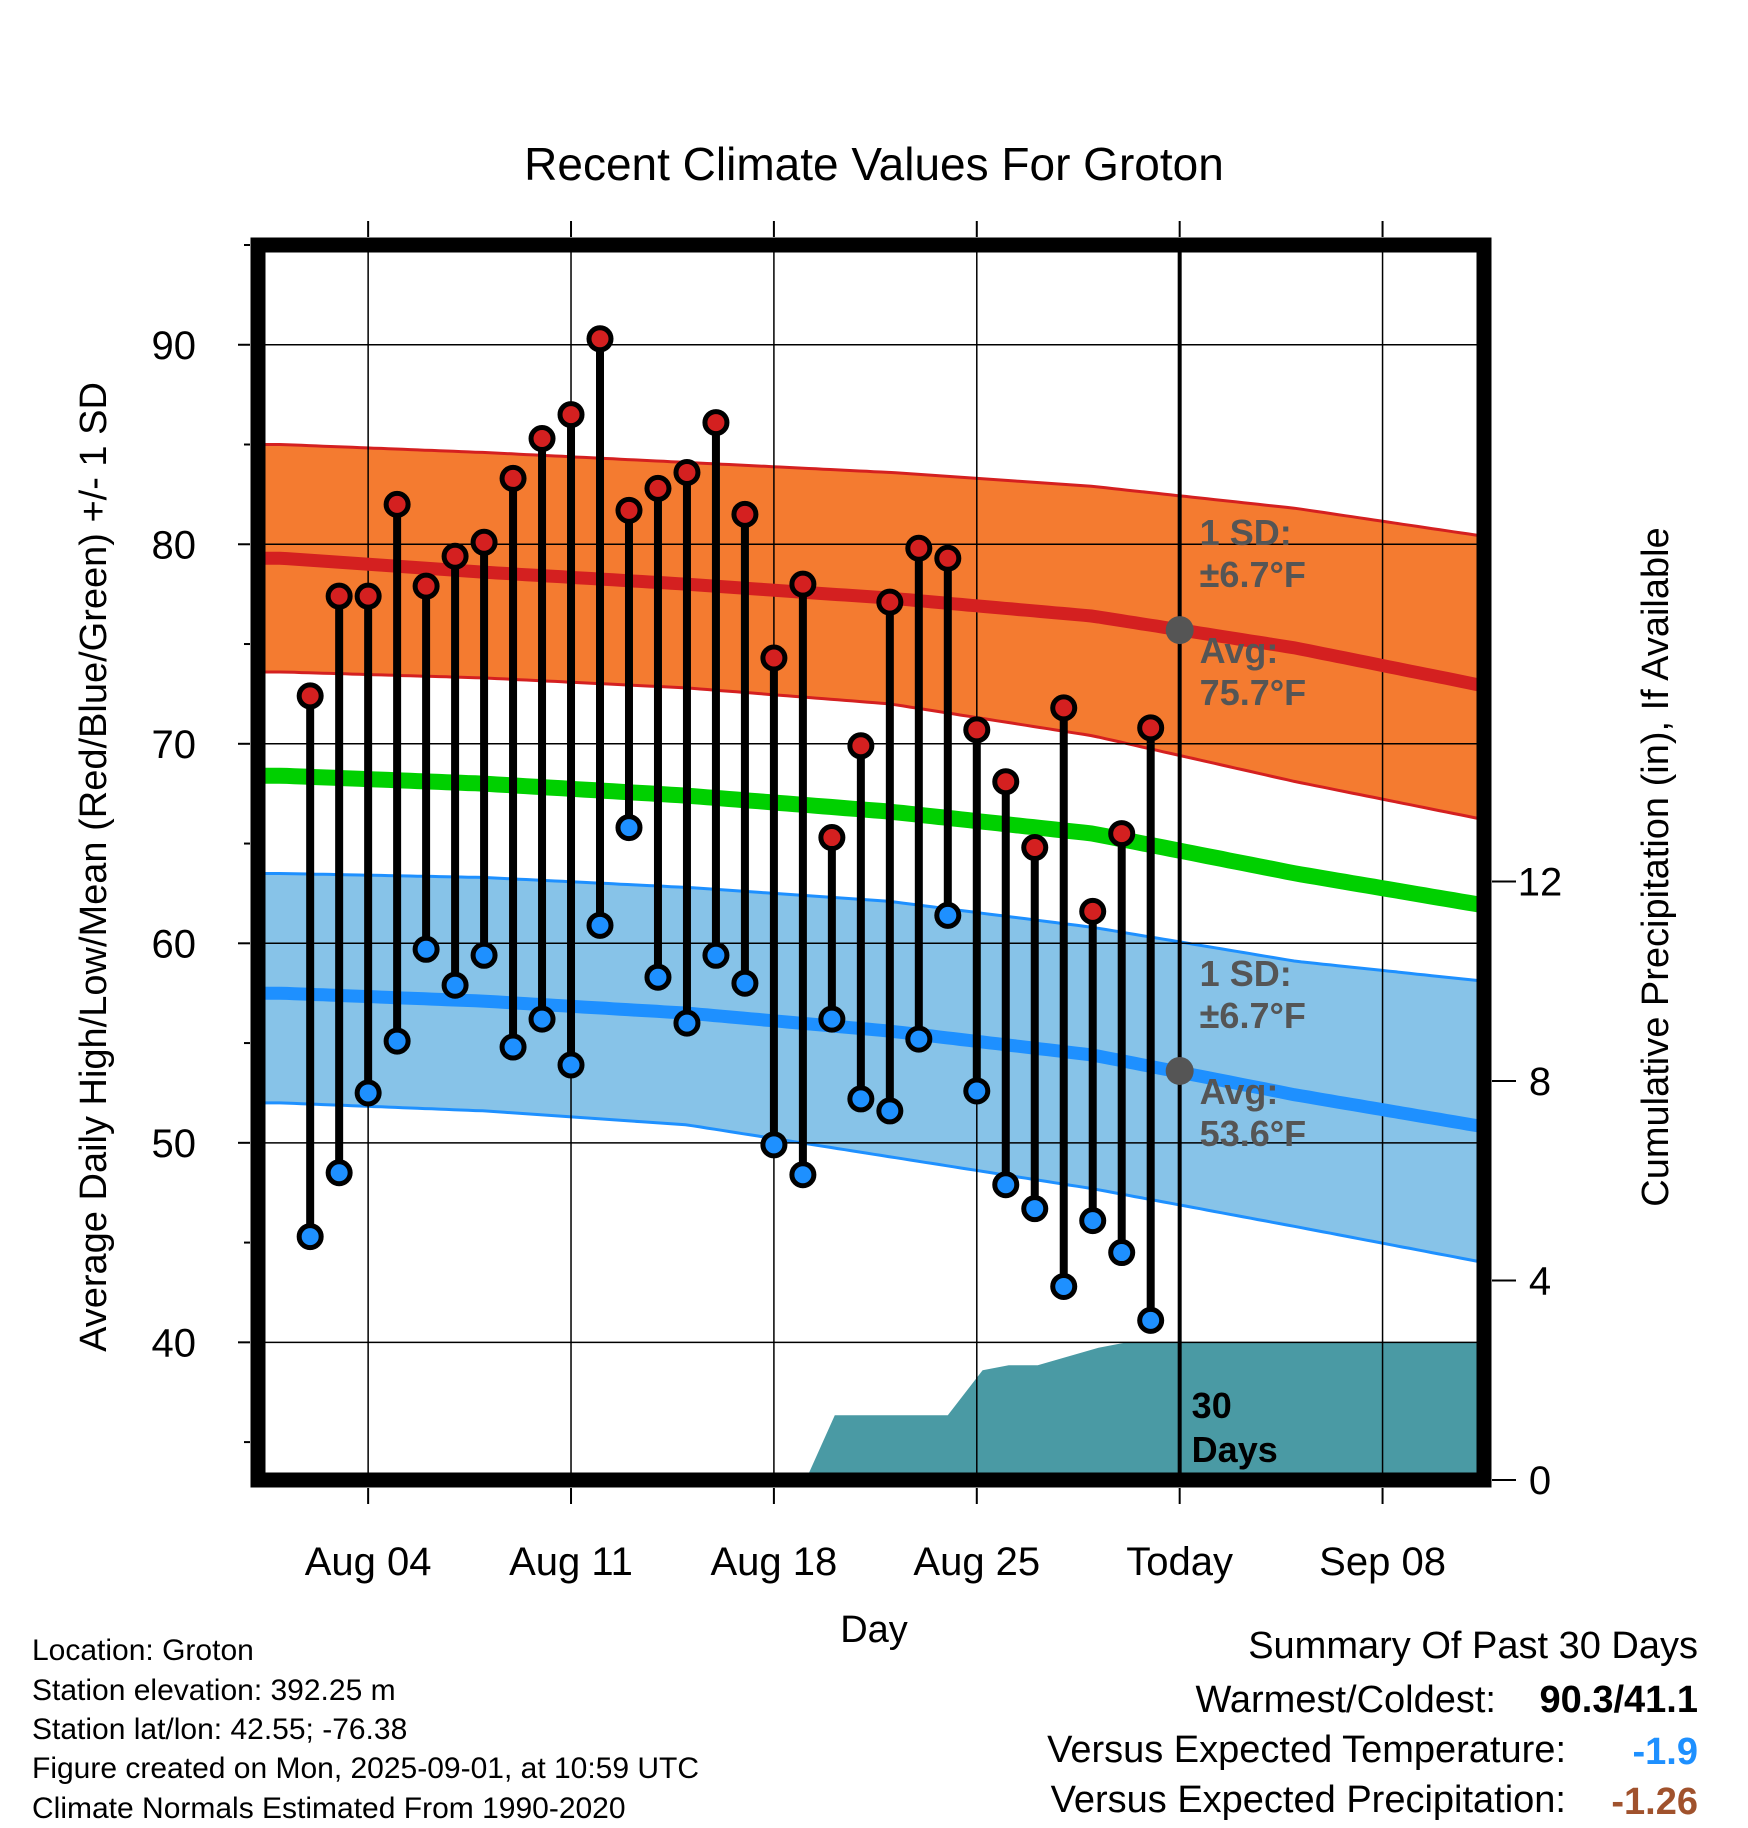  What do you see at coordinates (1235, 1449) in the screenshot?
I see `days-label-text: Days` at bounding box center [1235, 1449].